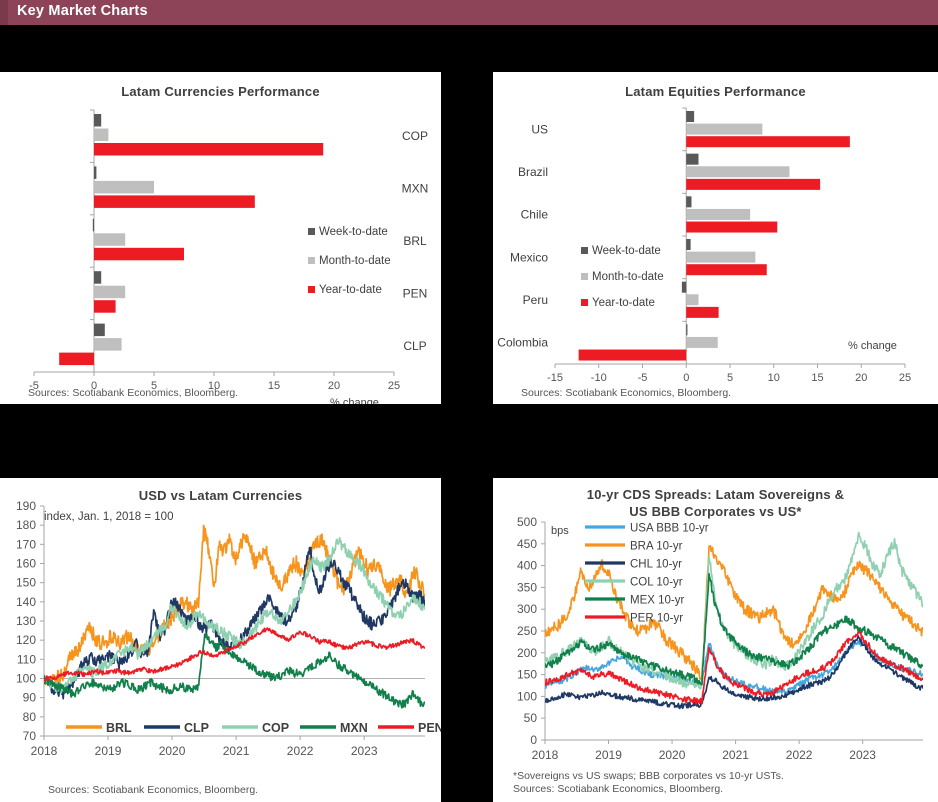 The image size is (938, 802). I want to click on bar-eq-us-month-to-date, so click(724, 129).